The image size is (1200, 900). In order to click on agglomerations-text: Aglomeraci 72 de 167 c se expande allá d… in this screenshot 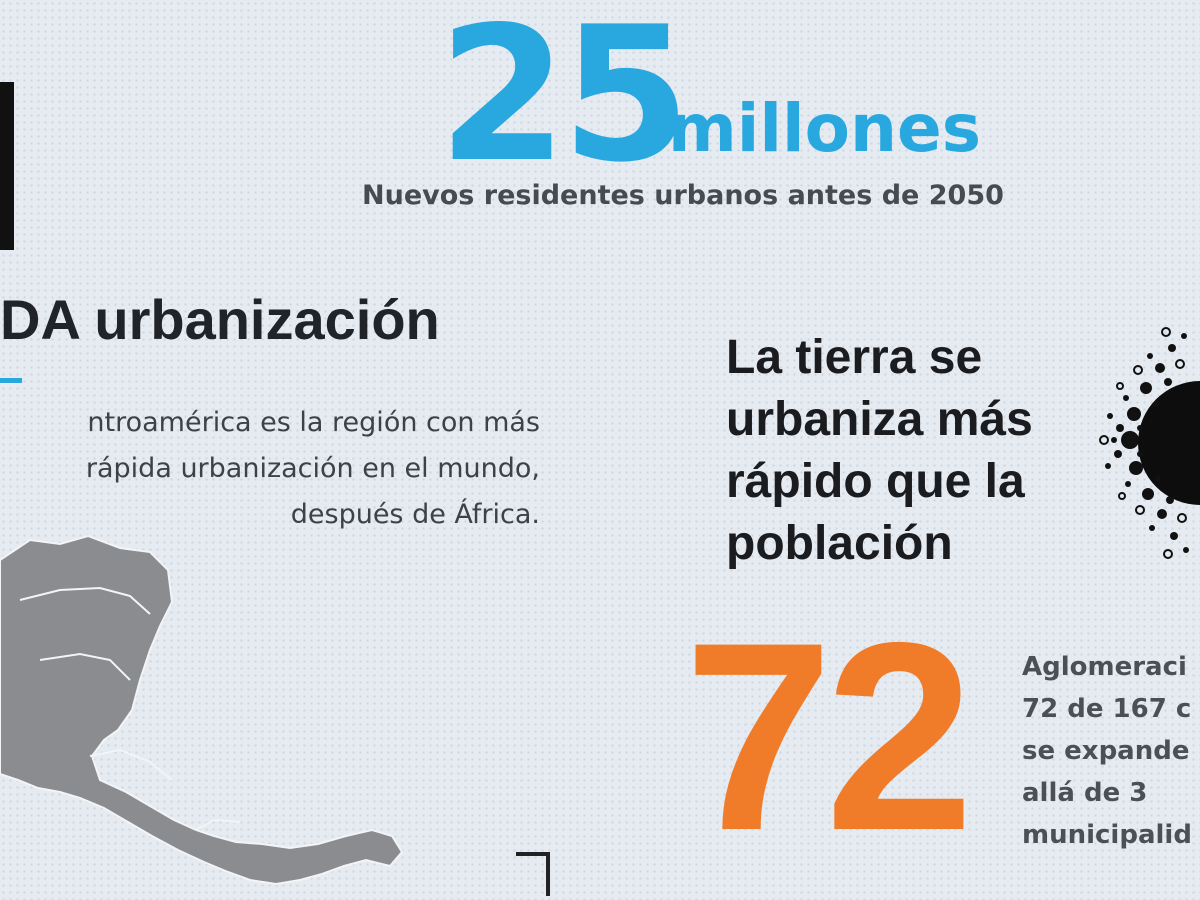, I will do `click(1107, 751)`.